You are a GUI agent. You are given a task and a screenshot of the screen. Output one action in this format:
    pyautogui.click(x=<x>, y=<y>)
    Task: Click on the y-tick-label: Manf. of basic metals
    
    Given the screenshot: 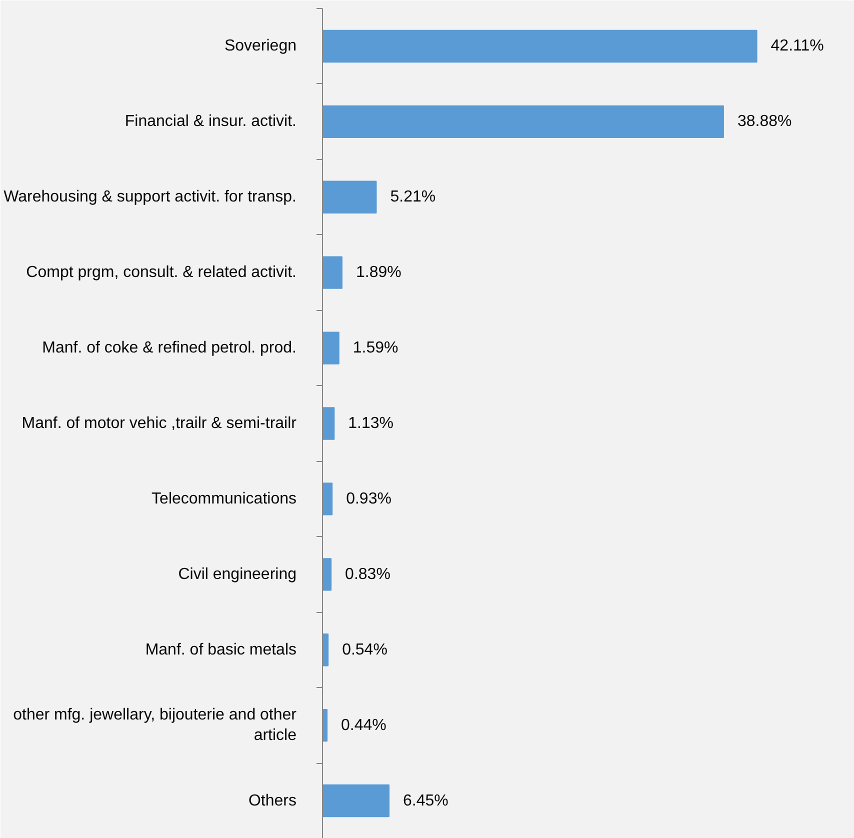 What is the action you would take?
    pyautogui.click(x=220, y=649)
    